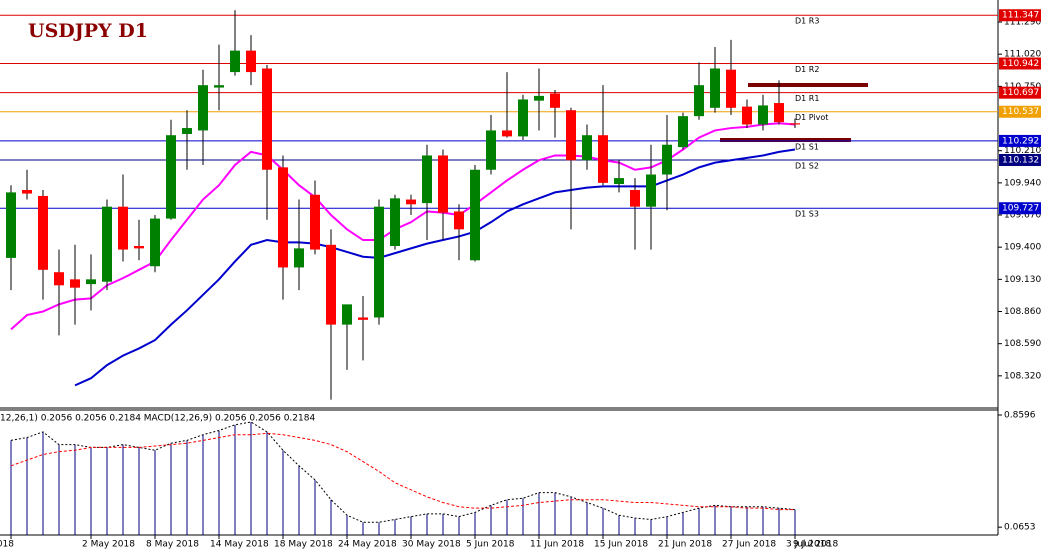  Describe the element at coordinates (621, 545) in the screenshot. I see `x-tick-label: 15 Jun 2018` at that location.